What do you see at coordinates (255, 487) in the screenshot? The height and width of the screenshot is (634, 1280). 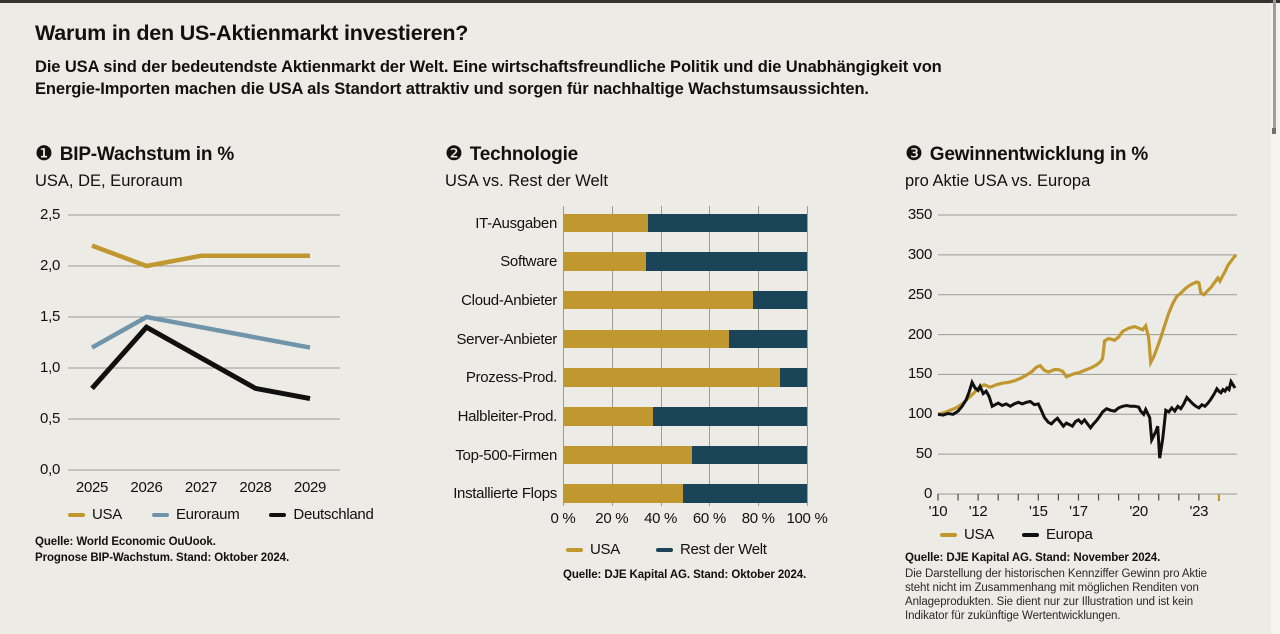 I see `c1-xtick-3: 2028` at bounding box center [255, 487].